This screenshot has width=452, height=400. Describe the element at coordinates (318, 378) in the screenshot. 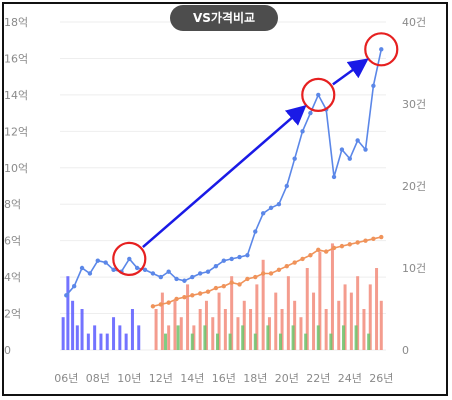

I see `x-tick-label: 22년` at that location.